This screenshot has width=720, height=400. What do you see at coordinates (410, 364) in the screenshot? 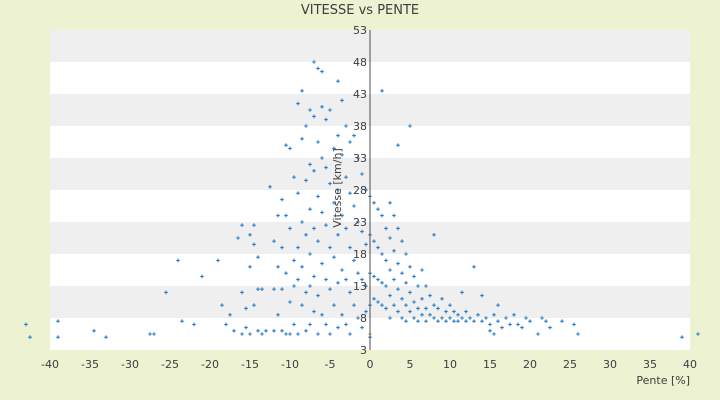
I see `x-tick-label: 5` at bounding box center [410, 364].